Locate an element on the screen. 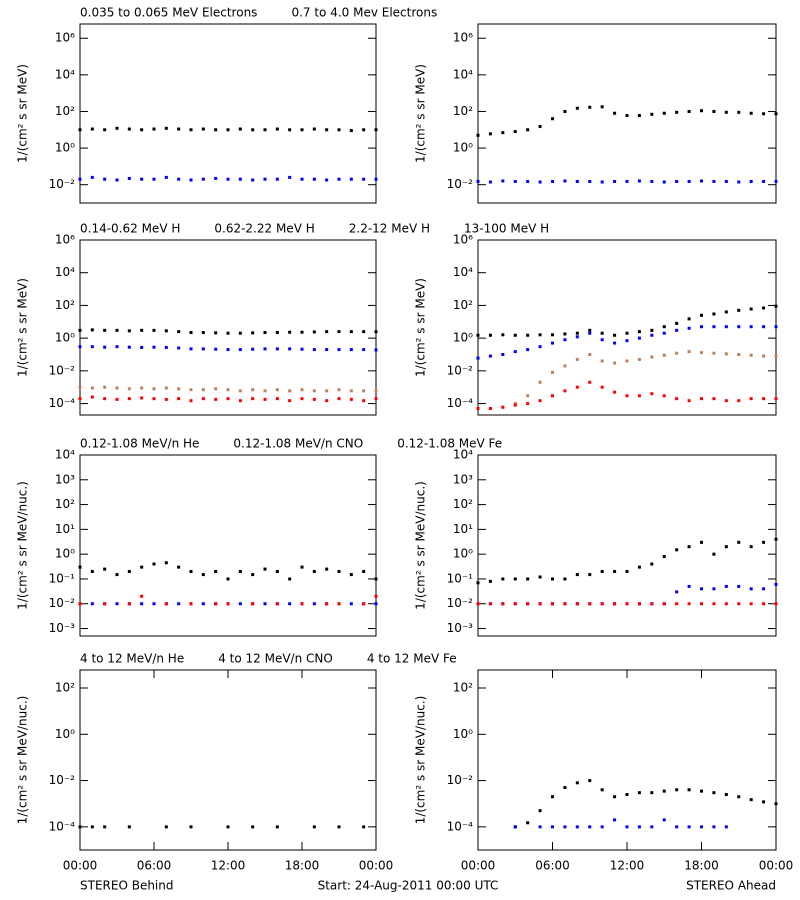 This screenshot has height=900, width=800. plot-frame is located at coordinates (228, 113).